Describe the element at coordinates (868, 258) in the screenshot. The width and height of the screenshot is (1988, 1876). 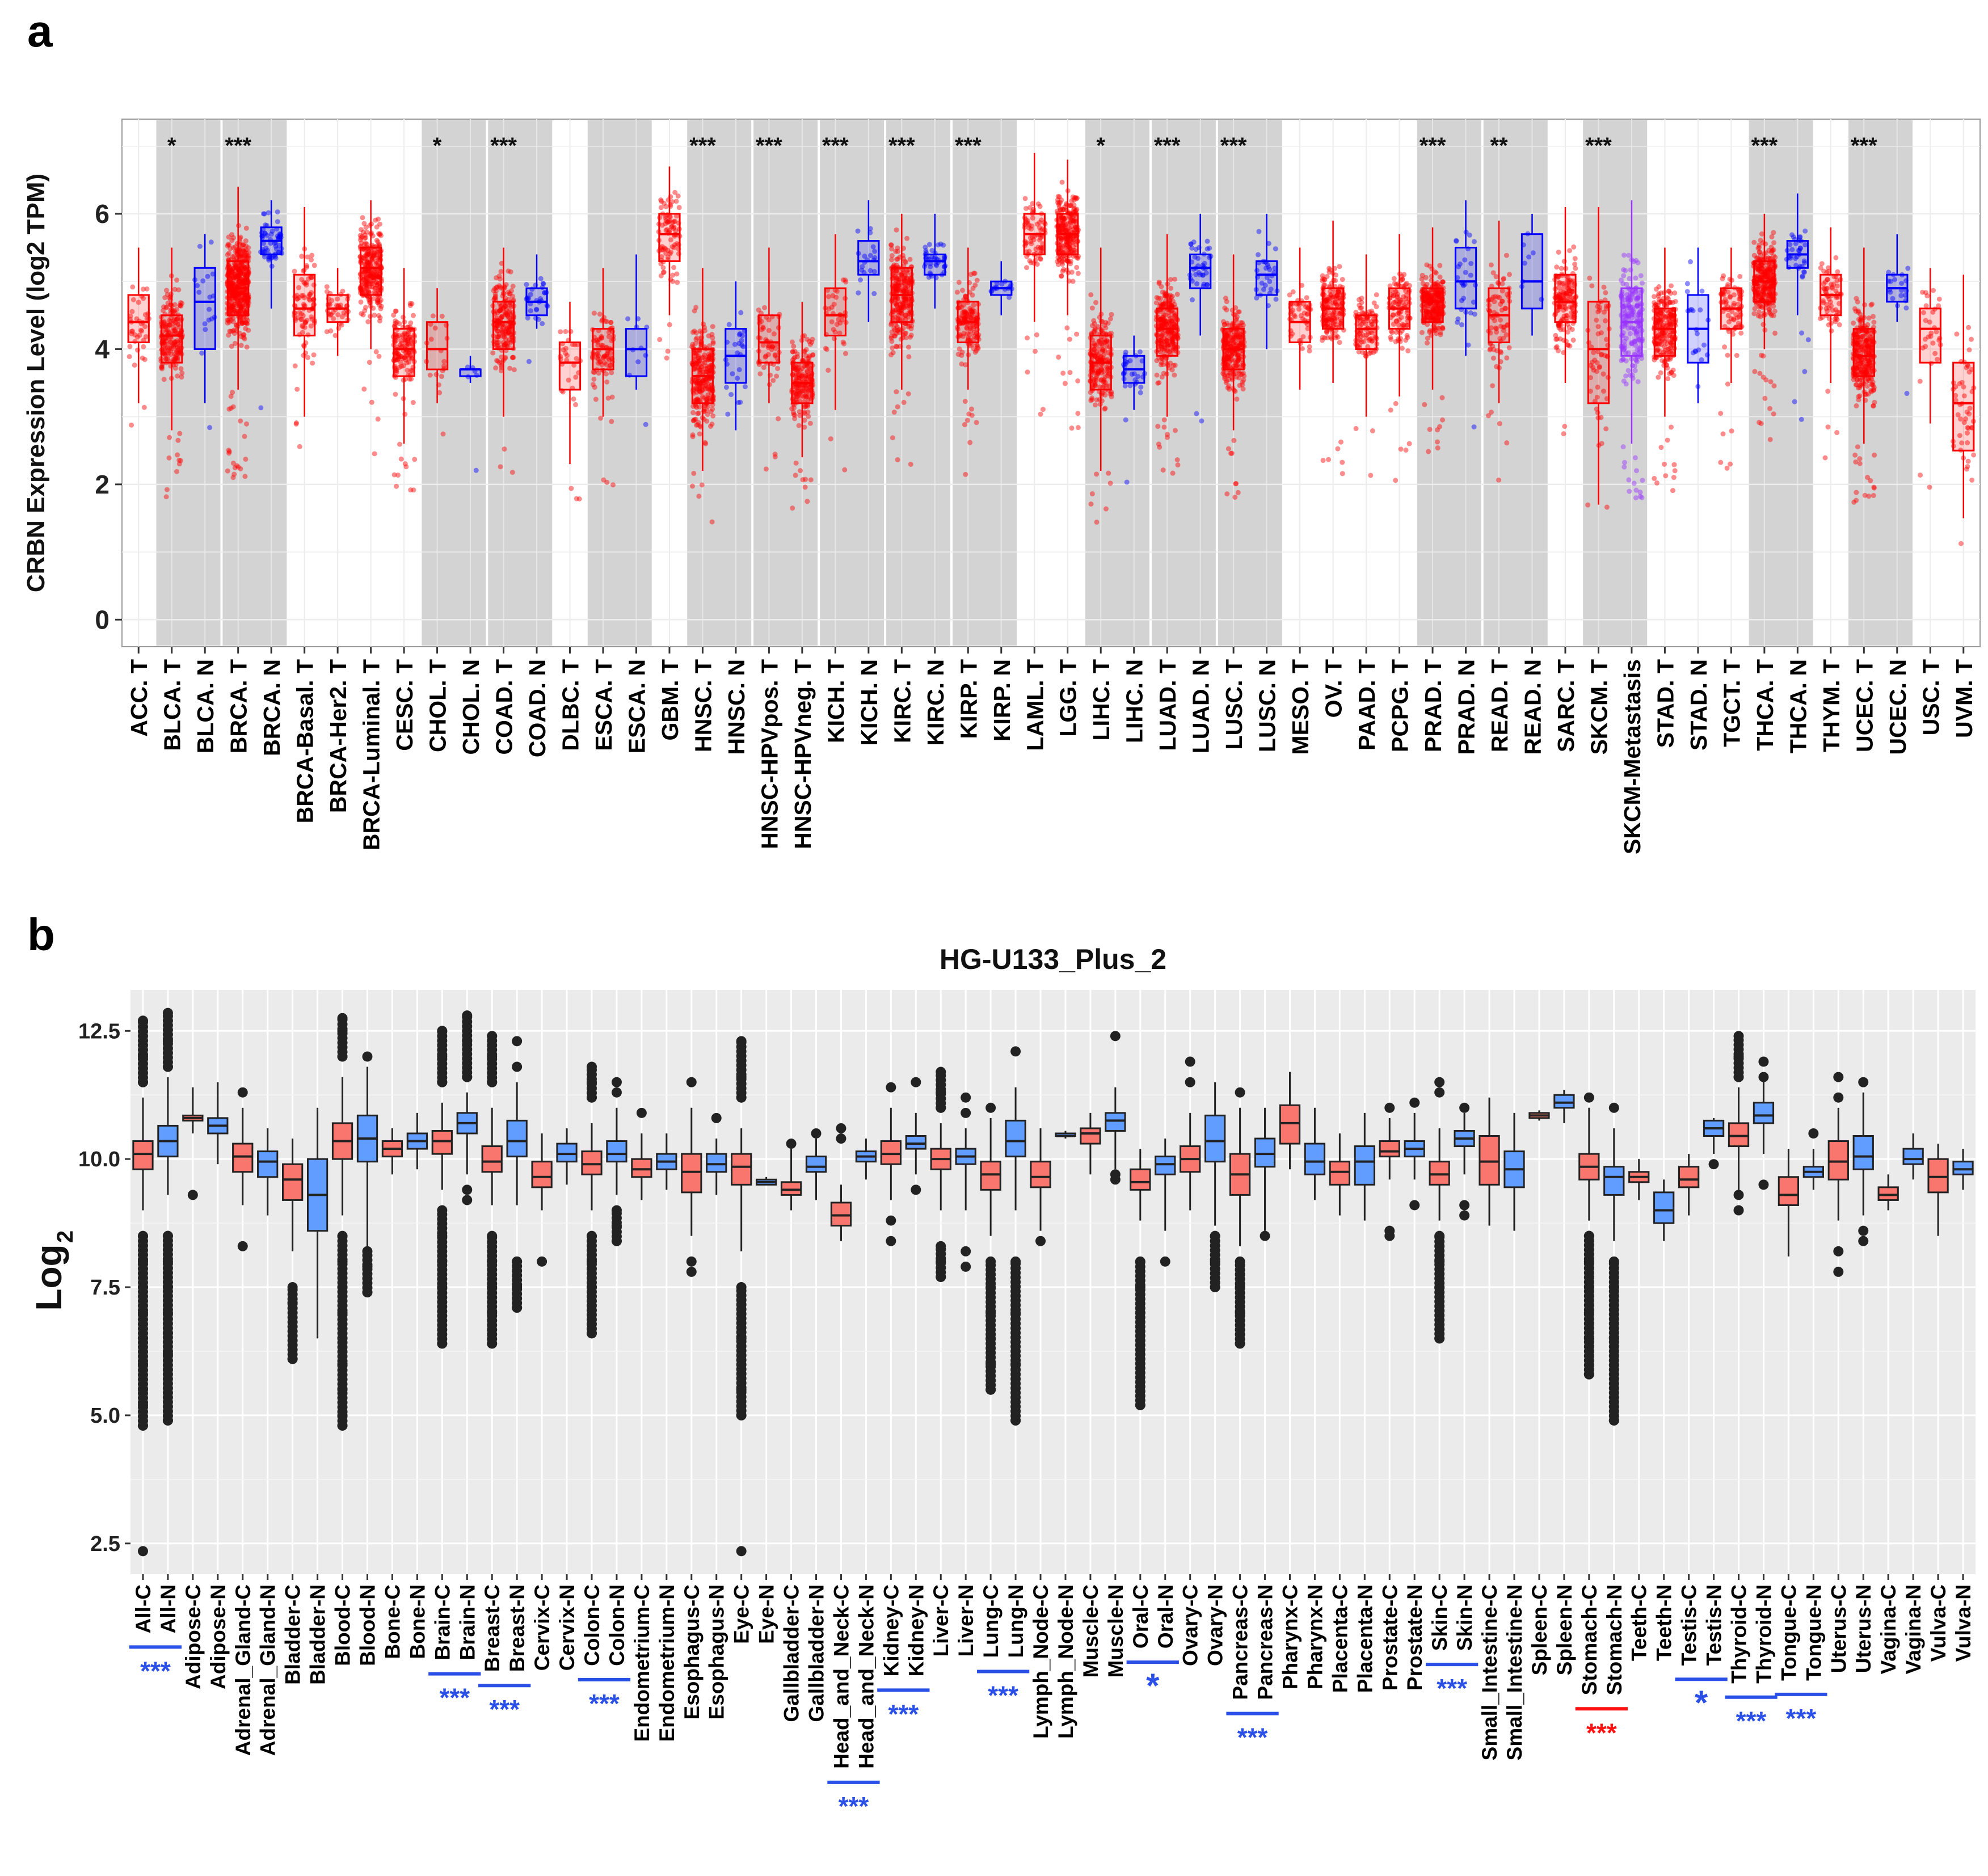
I see `box-KICH. N` at that location.